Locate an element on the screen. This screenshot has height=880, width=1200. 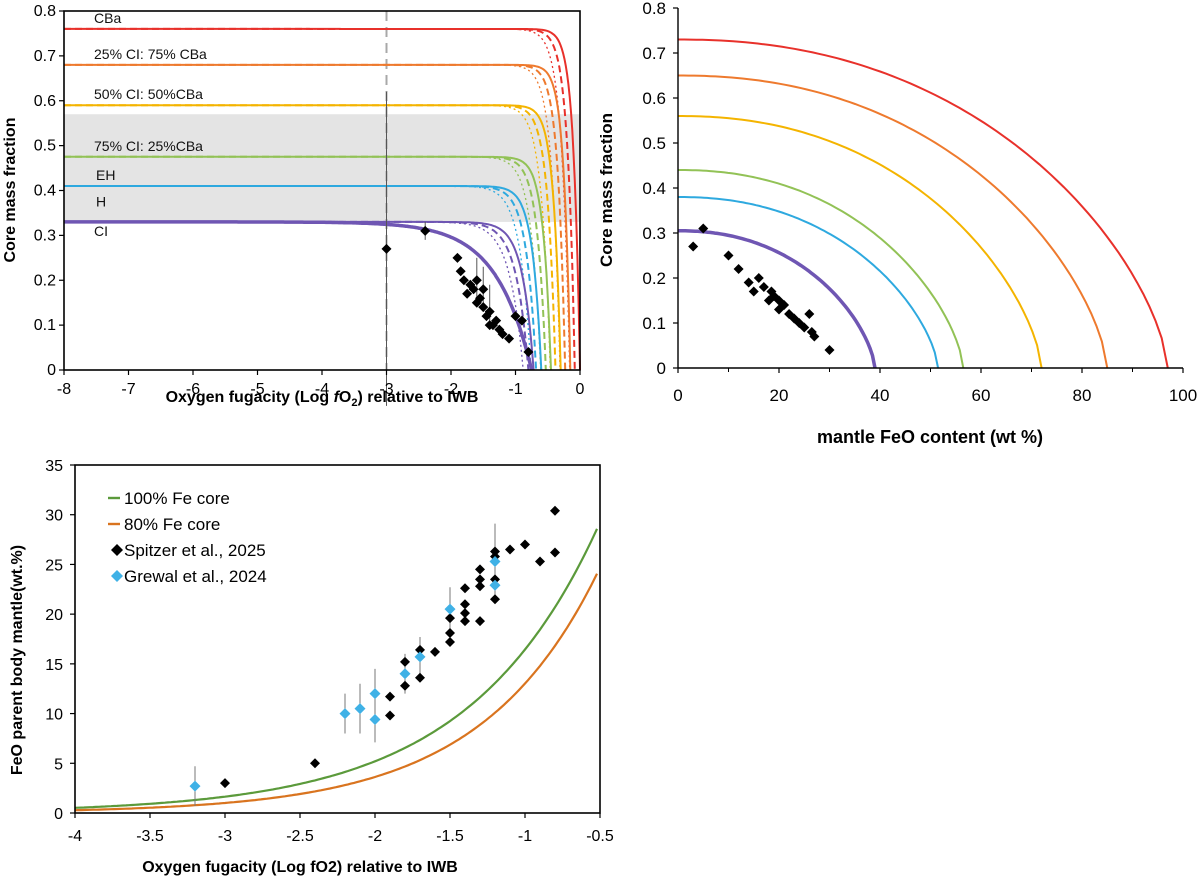
panel-c-curve-100-fe-core is located at coordinates (336, 668).